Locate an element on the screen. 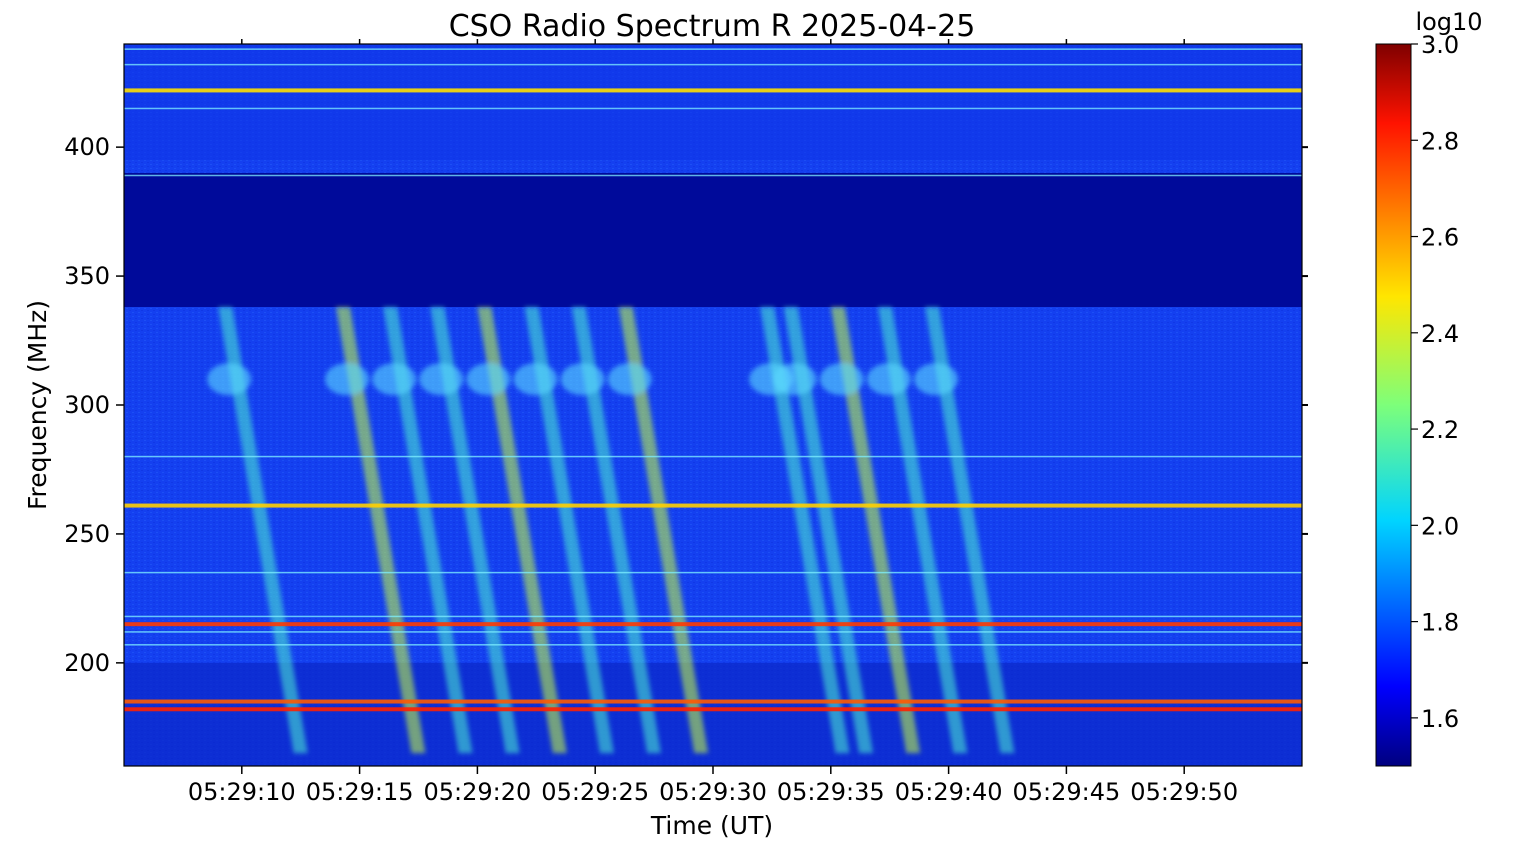  x-tick-label: 05:29:50 is located at coordinates (1184, 792).